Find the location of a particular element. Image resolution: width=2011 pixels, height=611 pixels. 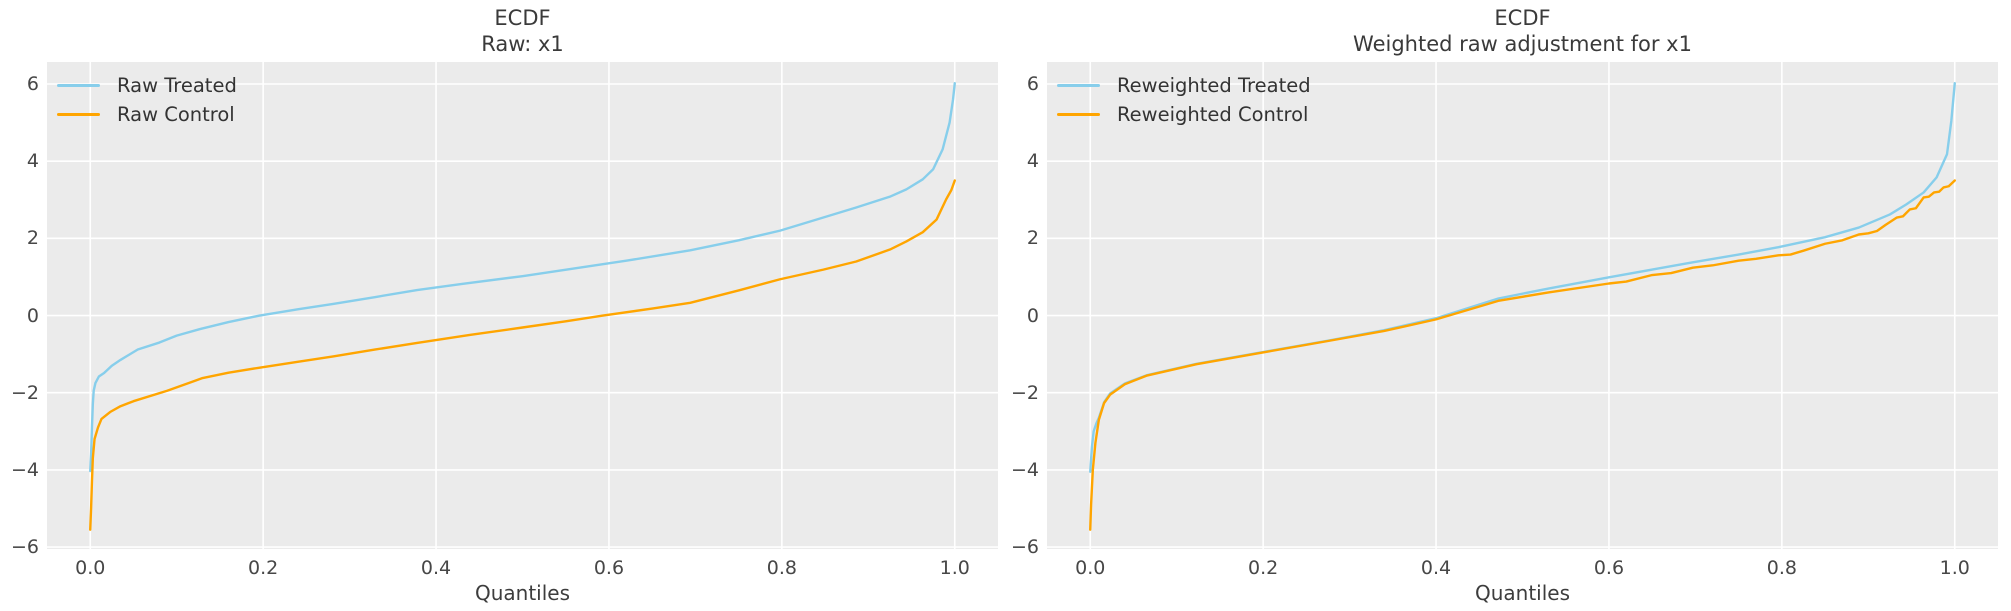

chart-title: ECDF Weighted raw adjustment for x1 is located at coordinates (1522, 31).